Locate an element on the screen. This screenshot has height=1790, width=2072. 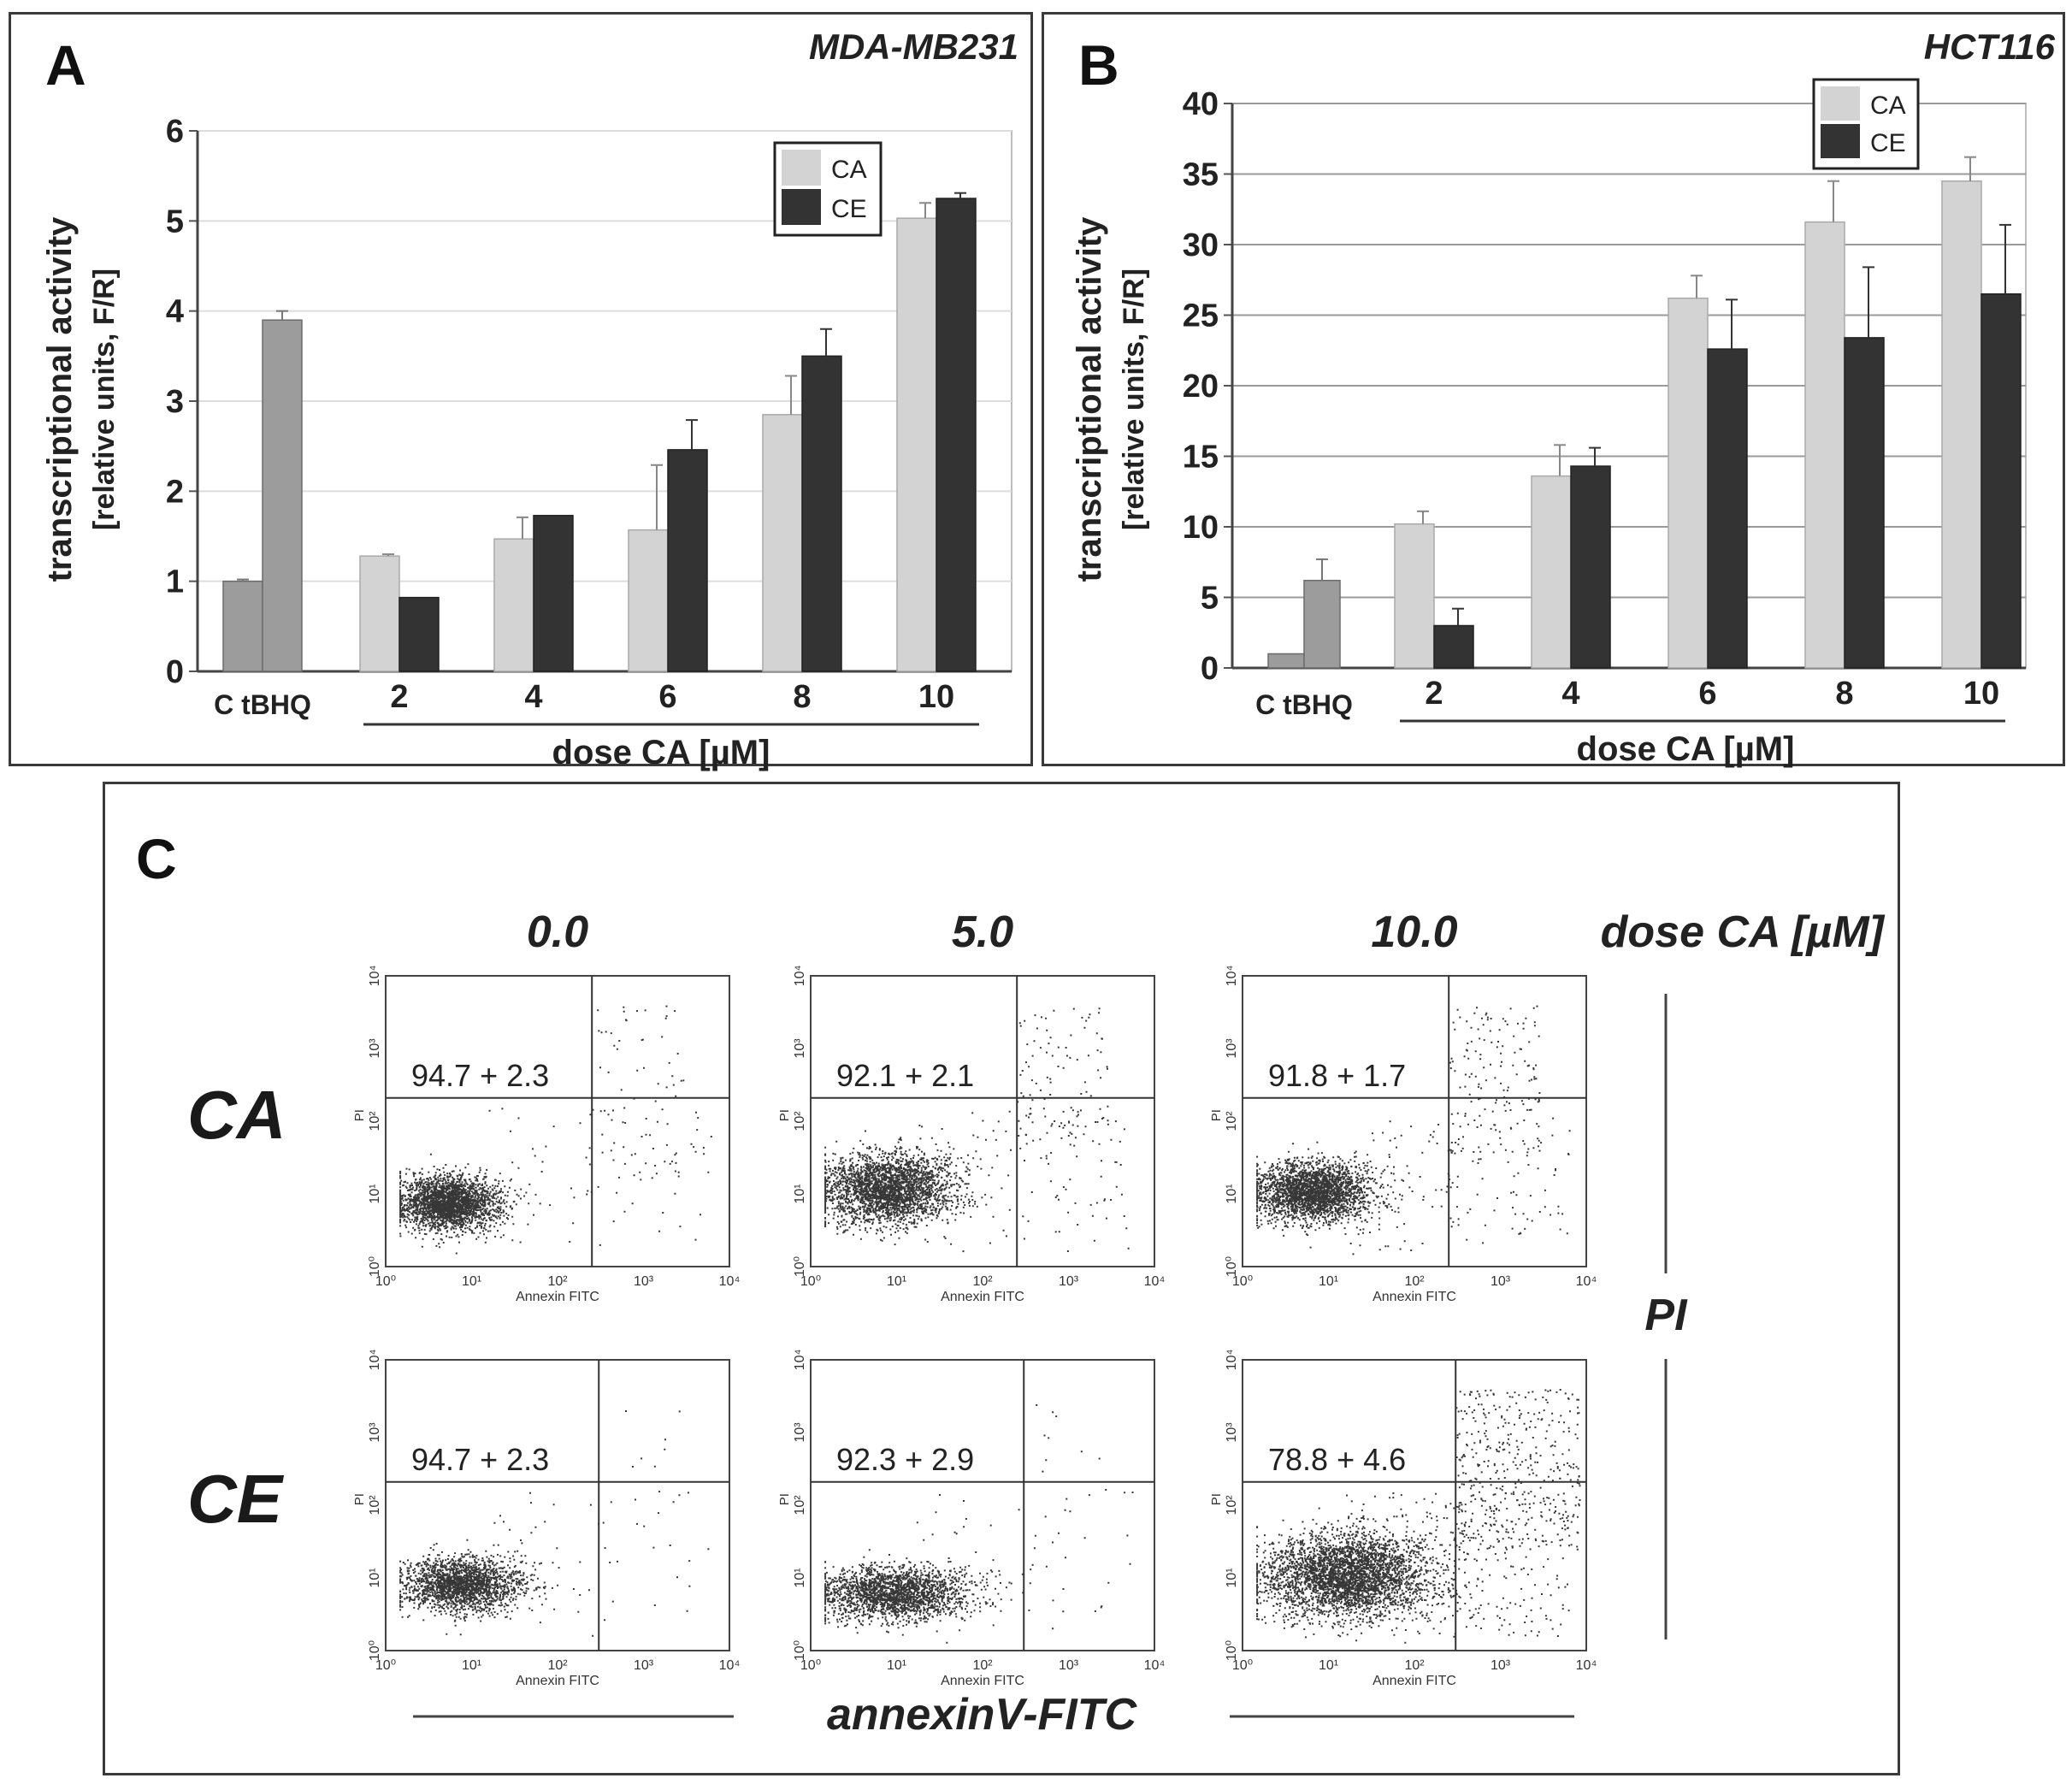
x-category-label: 6 is located at coordinates (1707, 694).